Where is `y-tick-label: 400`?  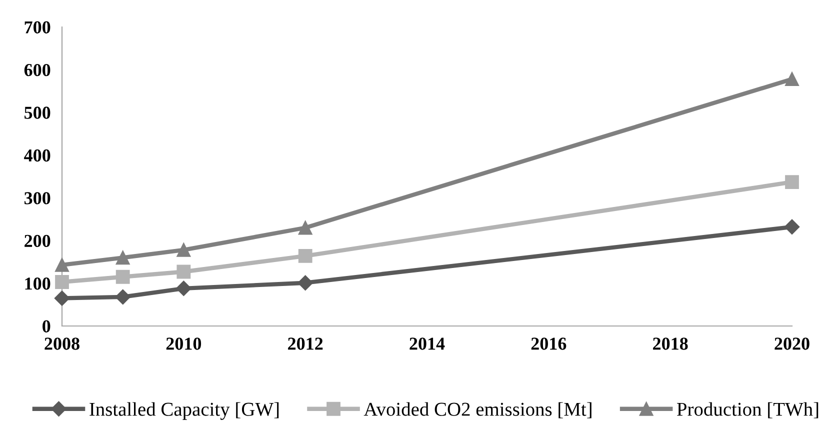
y-tick-label: 400 is located at coordinates (37, 155).